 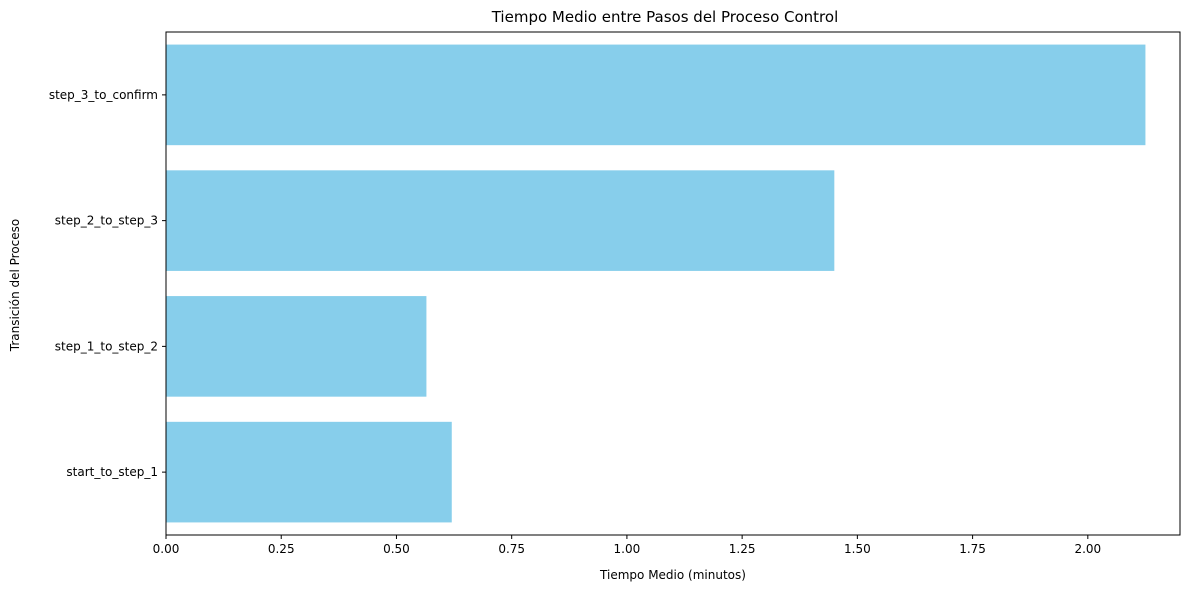 I want to click on x-tick-label: 1.50, so click(x=857, y=549).